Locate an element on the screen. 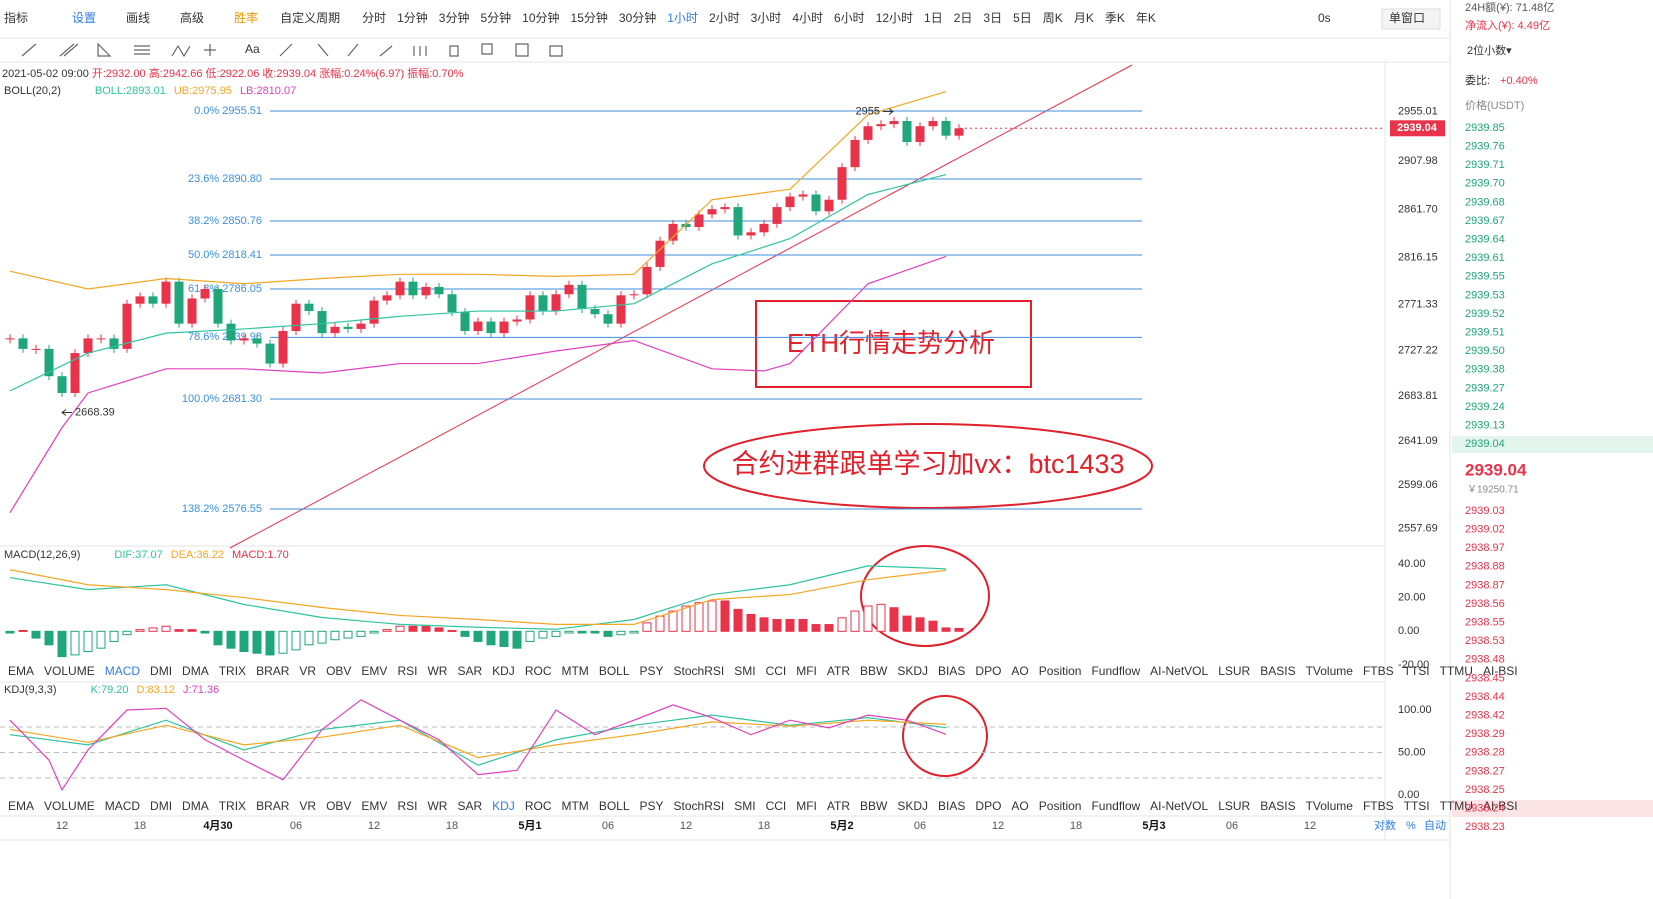  decimal-select: 2位小数▾ is located at coordinates (1489, 50).